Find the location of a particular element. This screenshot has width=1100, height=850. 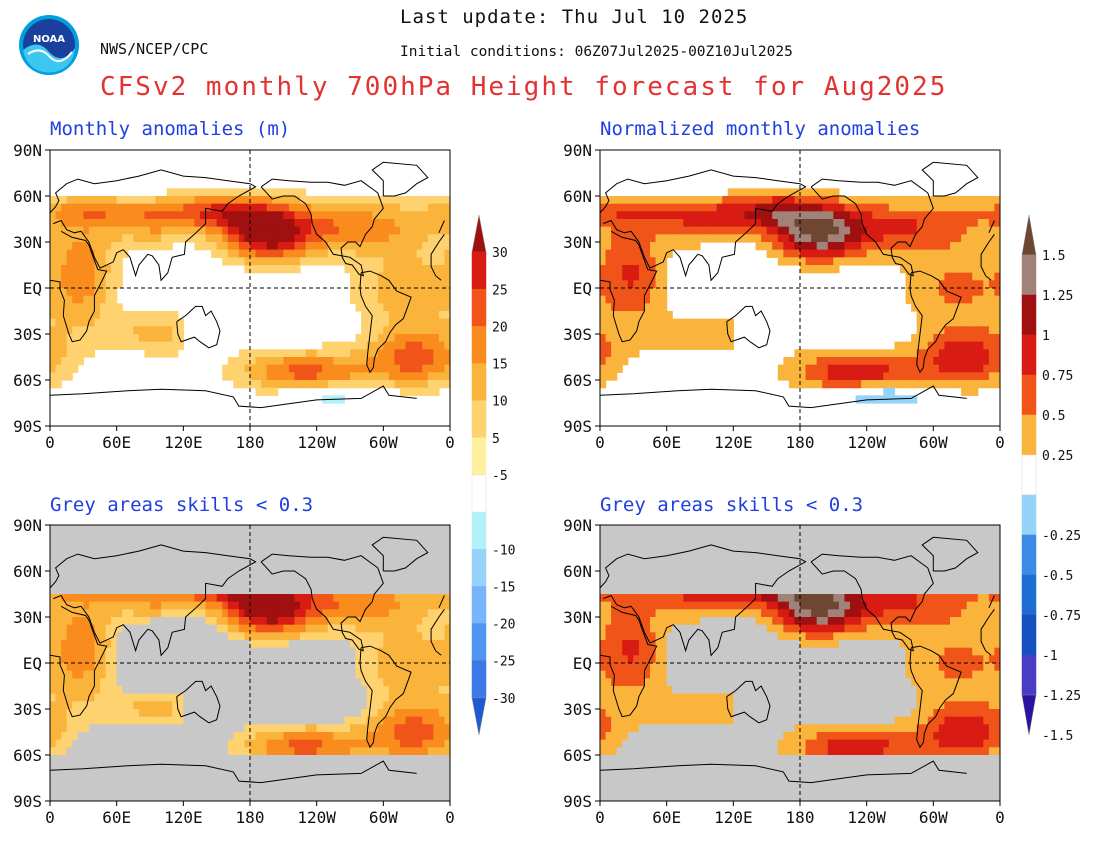

colorbar-label: -20 is located at coordinates (503, 625).